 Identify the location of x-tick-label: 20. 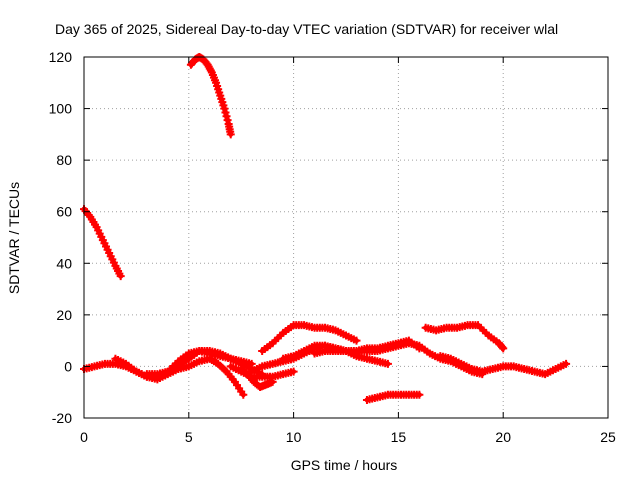
(503, 437).